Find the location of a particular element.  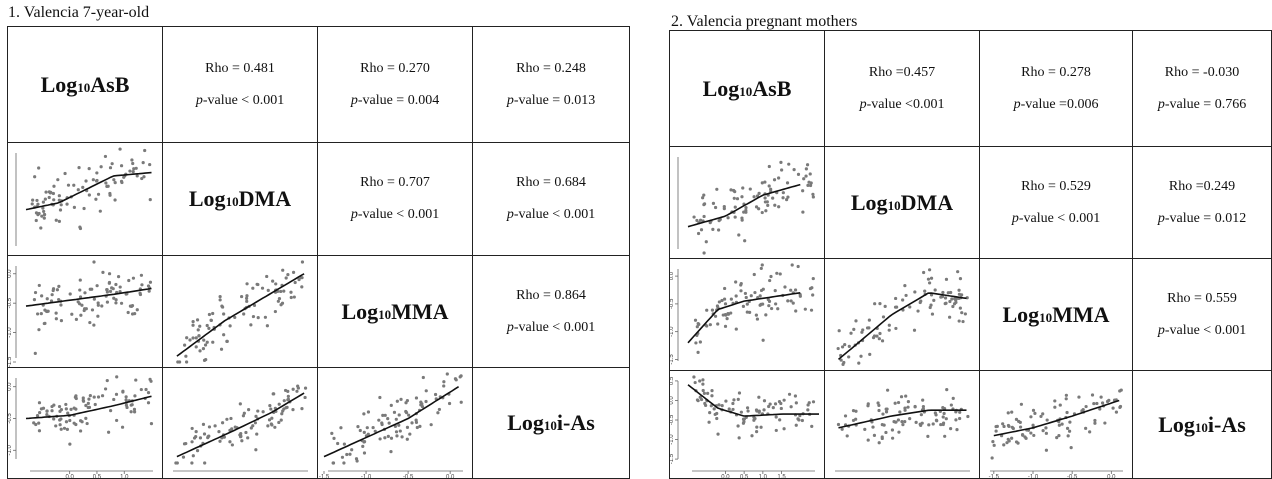

scatter-cell: 0.0-0.5-1.0-1.5 is located at coordinates (1056, 425).